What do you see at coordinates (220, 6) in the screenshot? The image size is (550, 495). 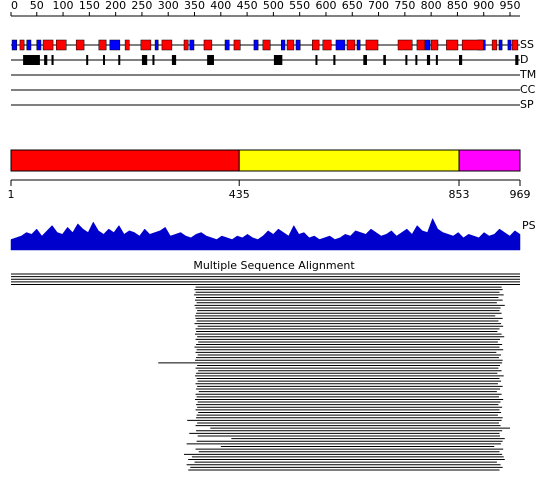 I see `ruler-label: 400` at bounding box center [220, 6].